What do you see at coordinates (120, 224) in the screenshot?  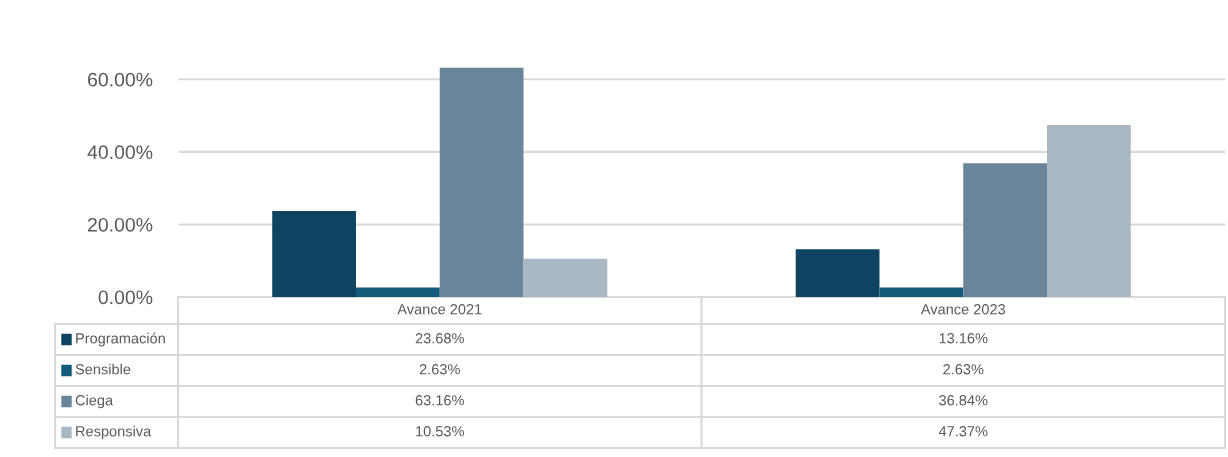 I see `y-tick-label: 20.00%` at bounding box center [120, 224].